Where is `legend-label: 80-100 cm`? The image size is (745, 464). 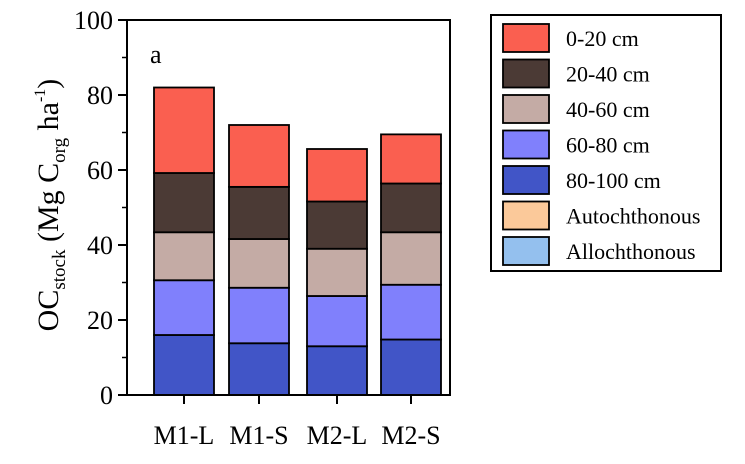 legend-label: 80-100 cm is located at coordinates (613, 180).